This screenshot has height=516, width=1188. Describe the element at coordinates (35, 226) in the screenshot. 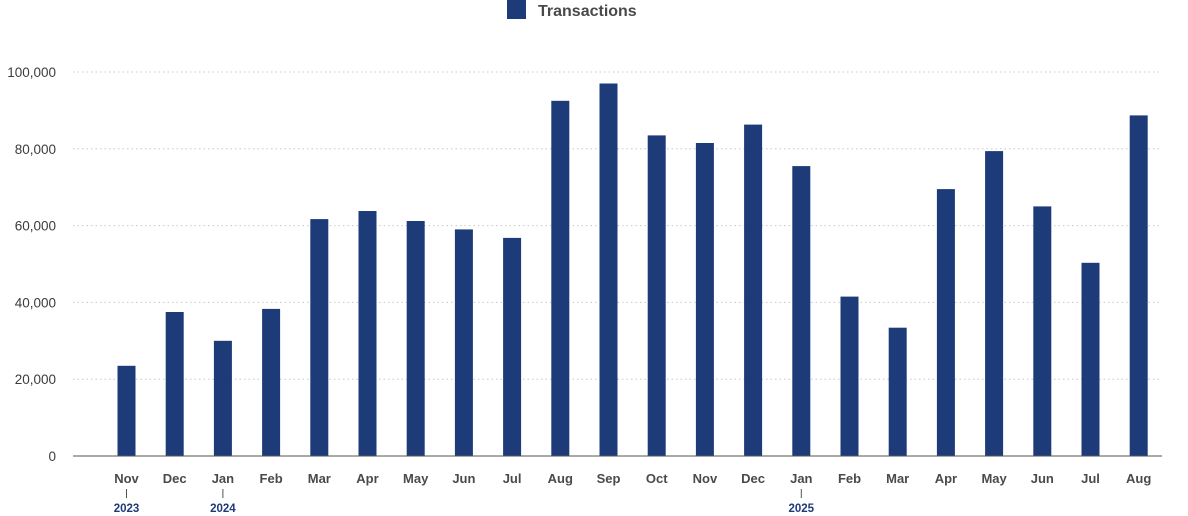

I see `y-tick-label: 60,000` at that location.